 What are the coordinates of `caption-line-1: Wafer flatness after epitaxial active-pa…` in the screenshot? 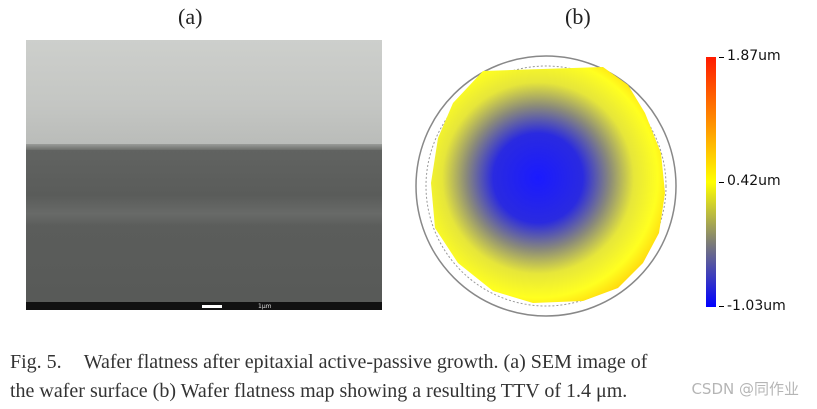 It's located at (365, 362).